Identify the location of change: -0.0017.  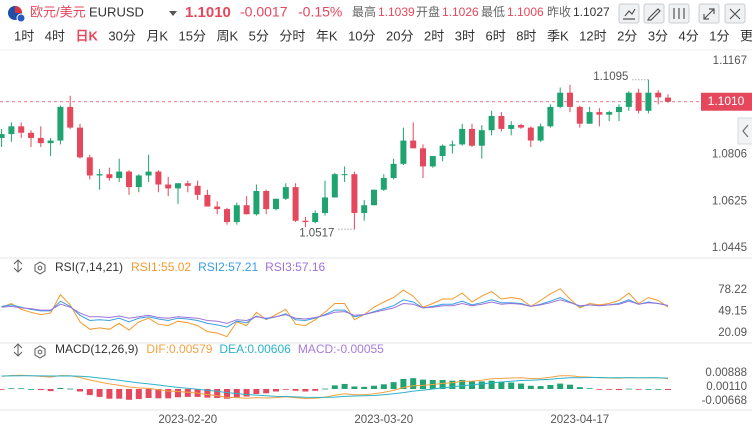
(264, 12).